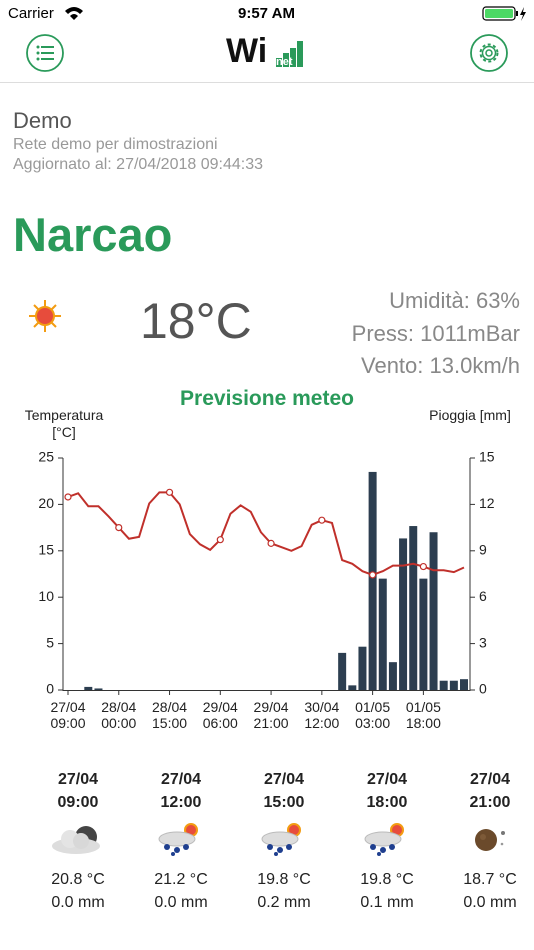 This screenshot has height=950, width=534. Describe the element at coordinates (68, 715) in the screenshot. I see `x-tick-label: 27/04 09:00` at that location.